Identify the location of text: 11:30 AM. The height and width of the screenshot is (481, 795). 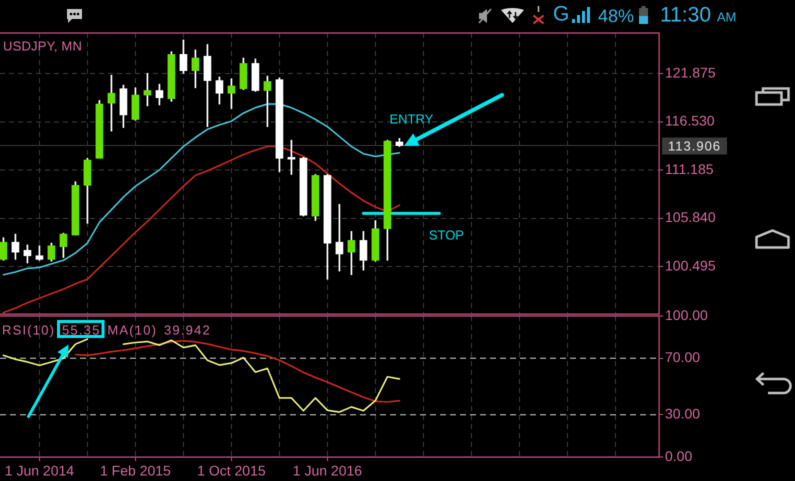
(698, 15).